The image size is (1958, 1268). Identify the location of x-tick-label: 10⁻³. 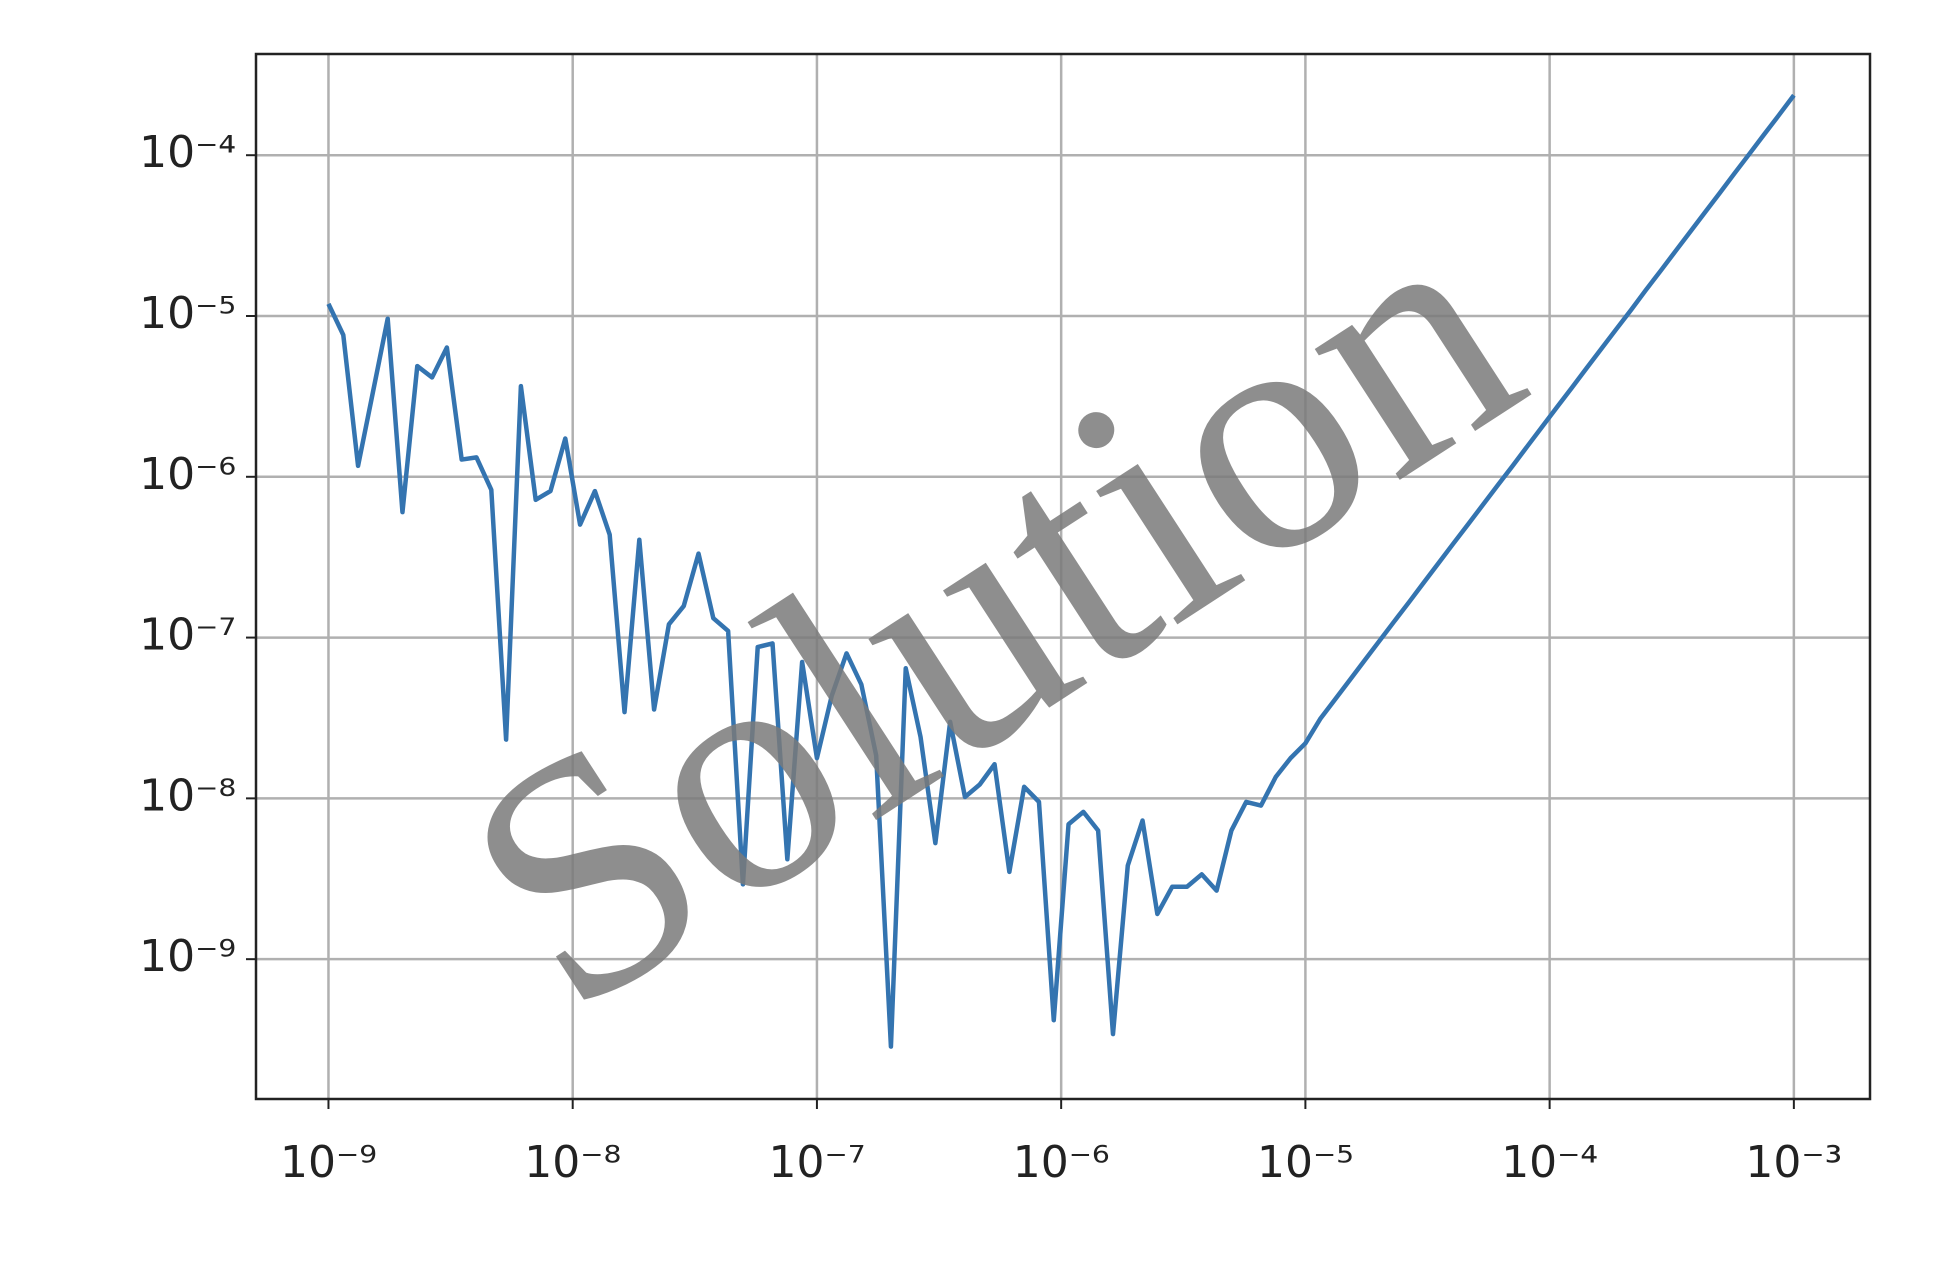
(1793, 1162).